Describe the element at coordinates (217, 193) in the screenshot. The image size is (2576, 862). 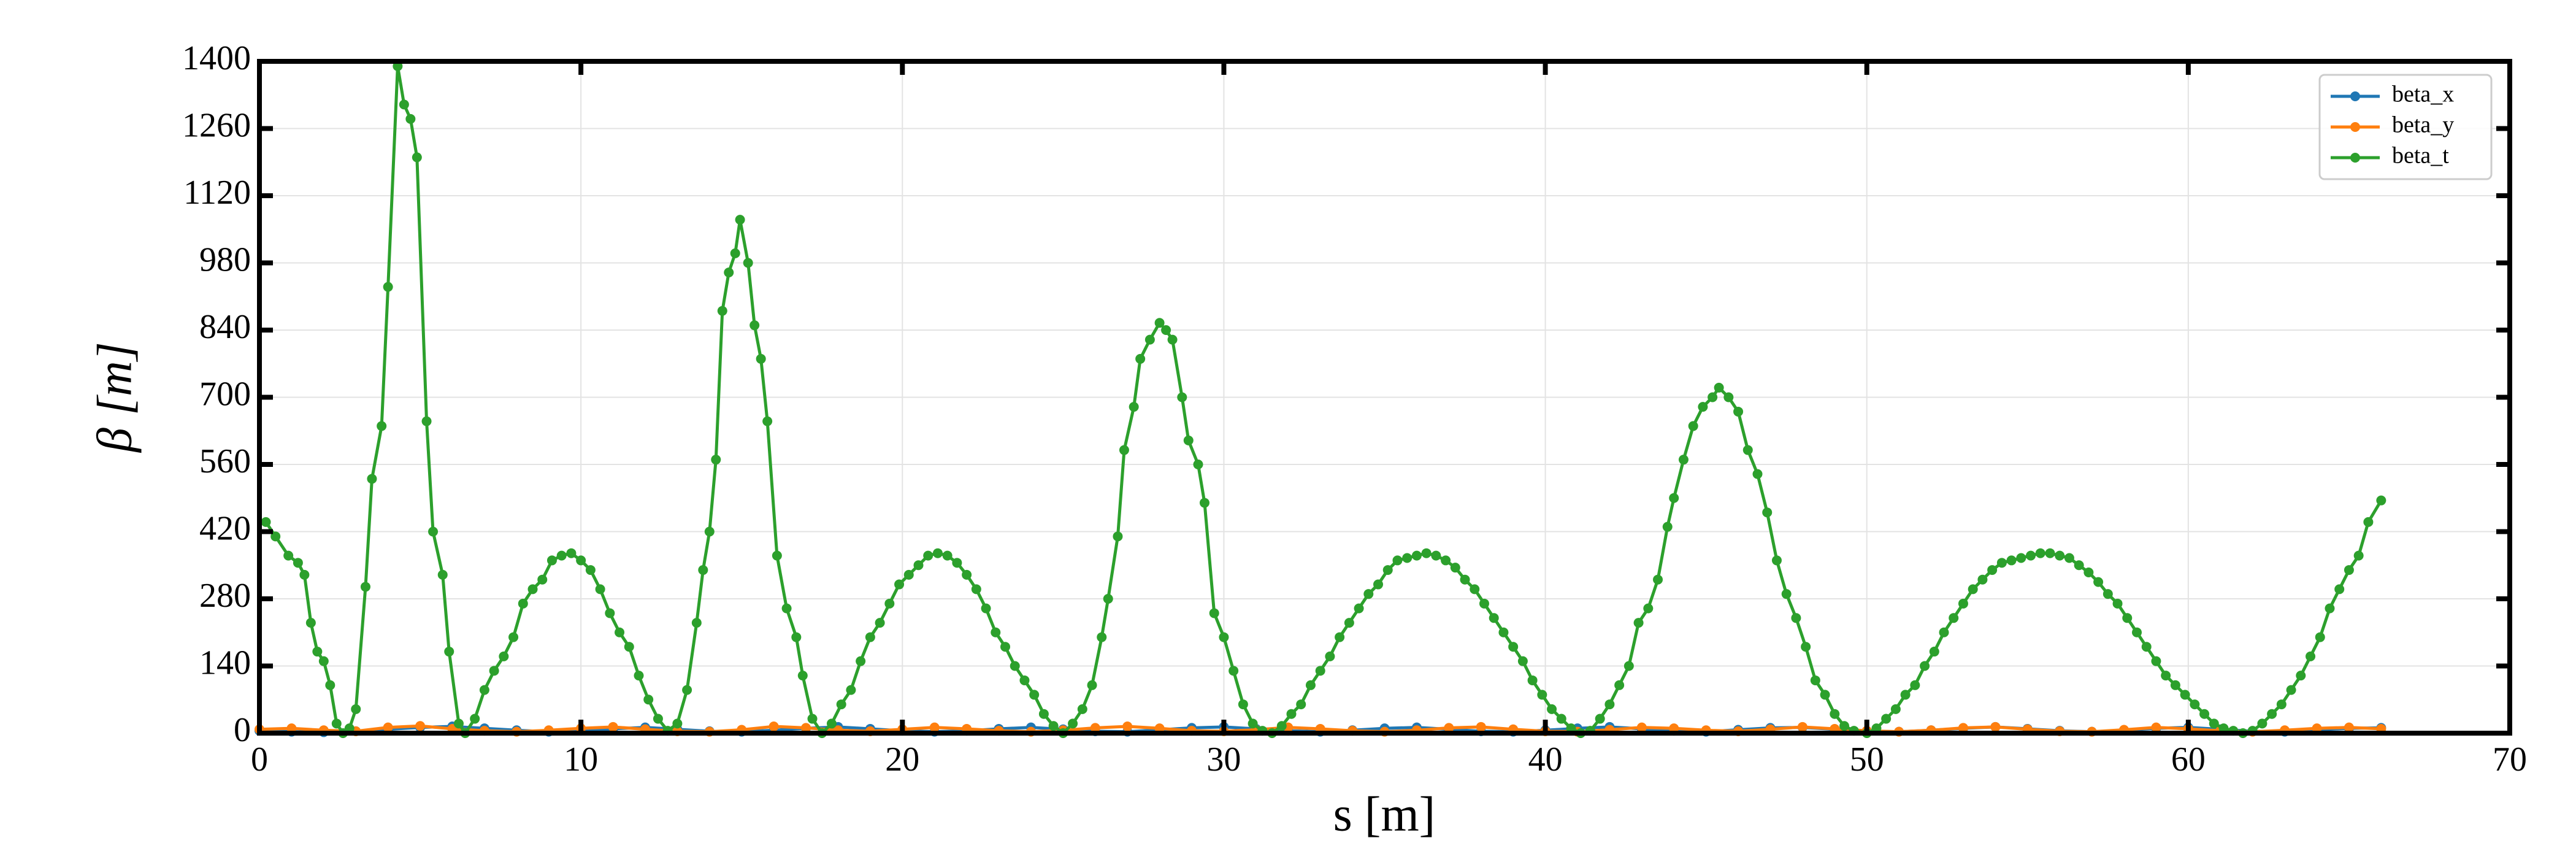
I see `y-tick-label: 1120` at that location.